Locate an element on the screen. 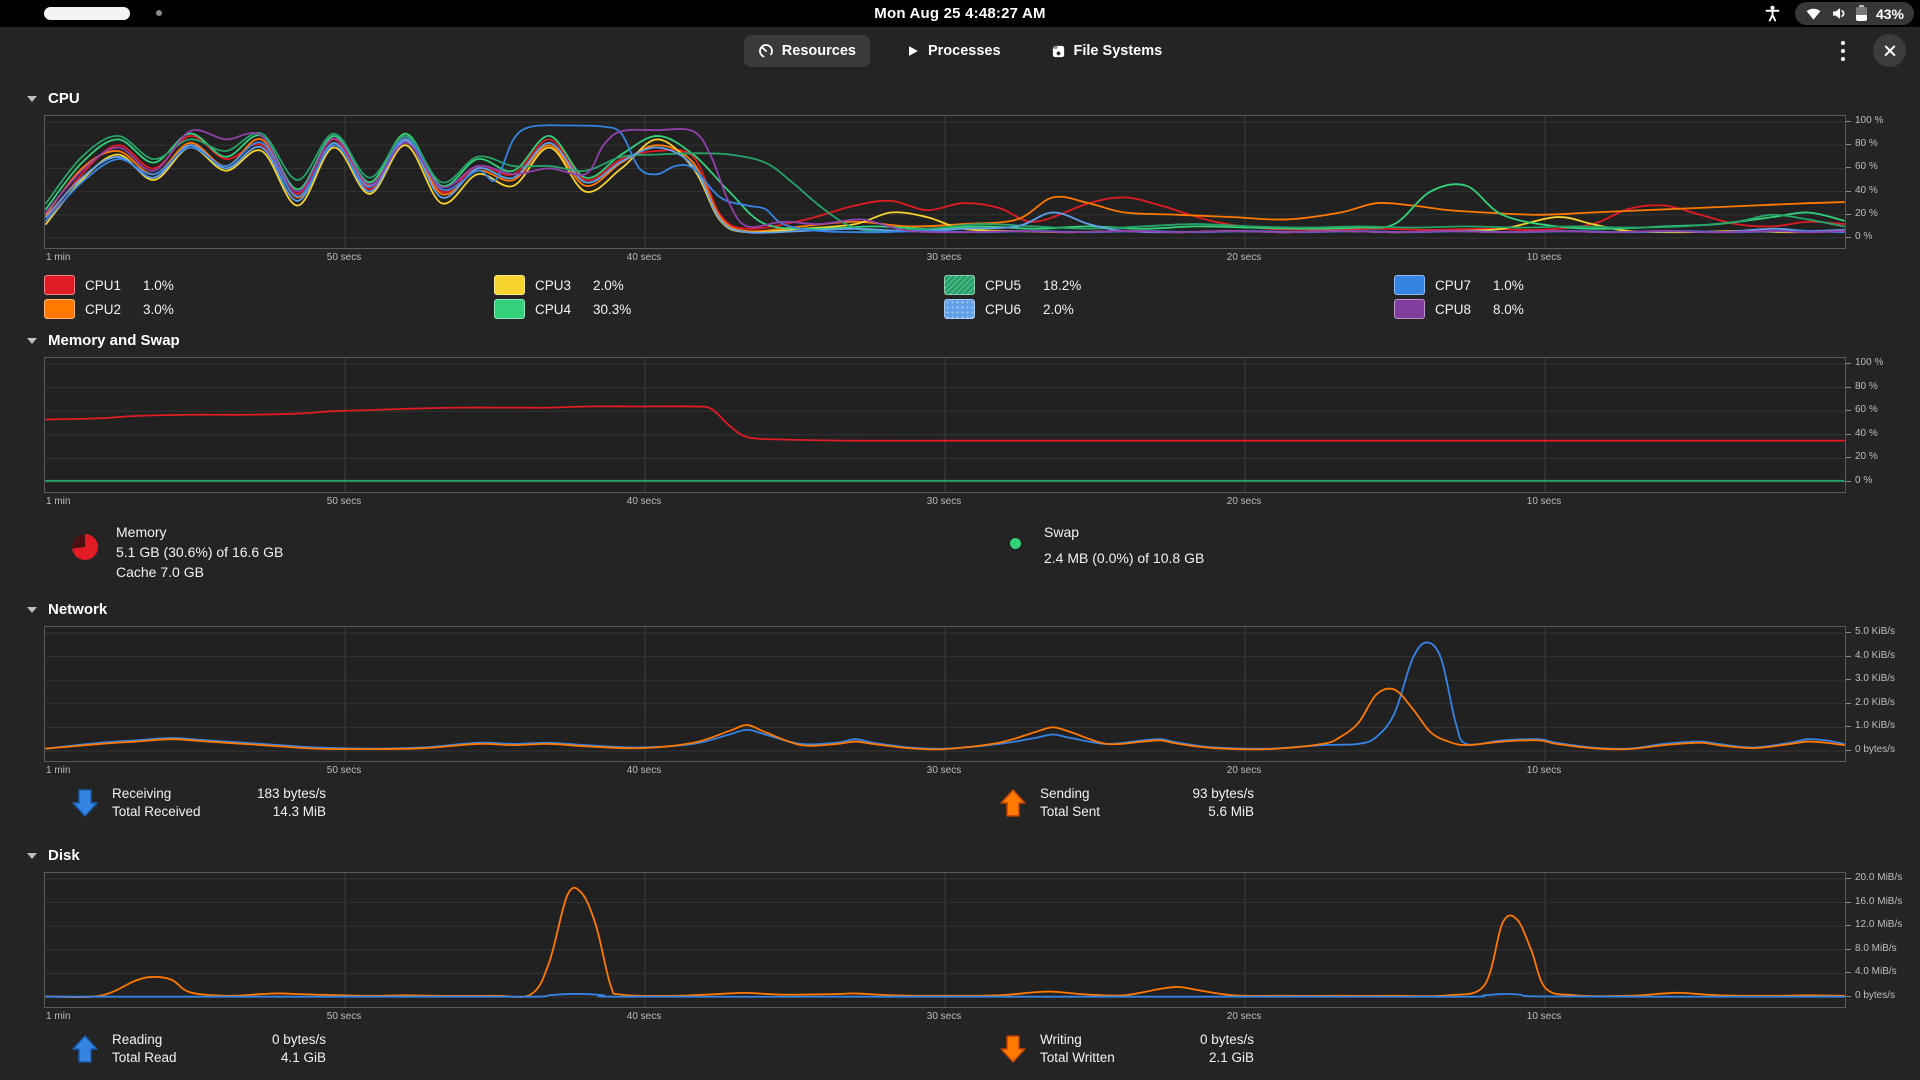 The width and height of the screenshot is (1920, 1080). disk-x-tick-label: 20 secs is located at coordinates (1244, 1016).